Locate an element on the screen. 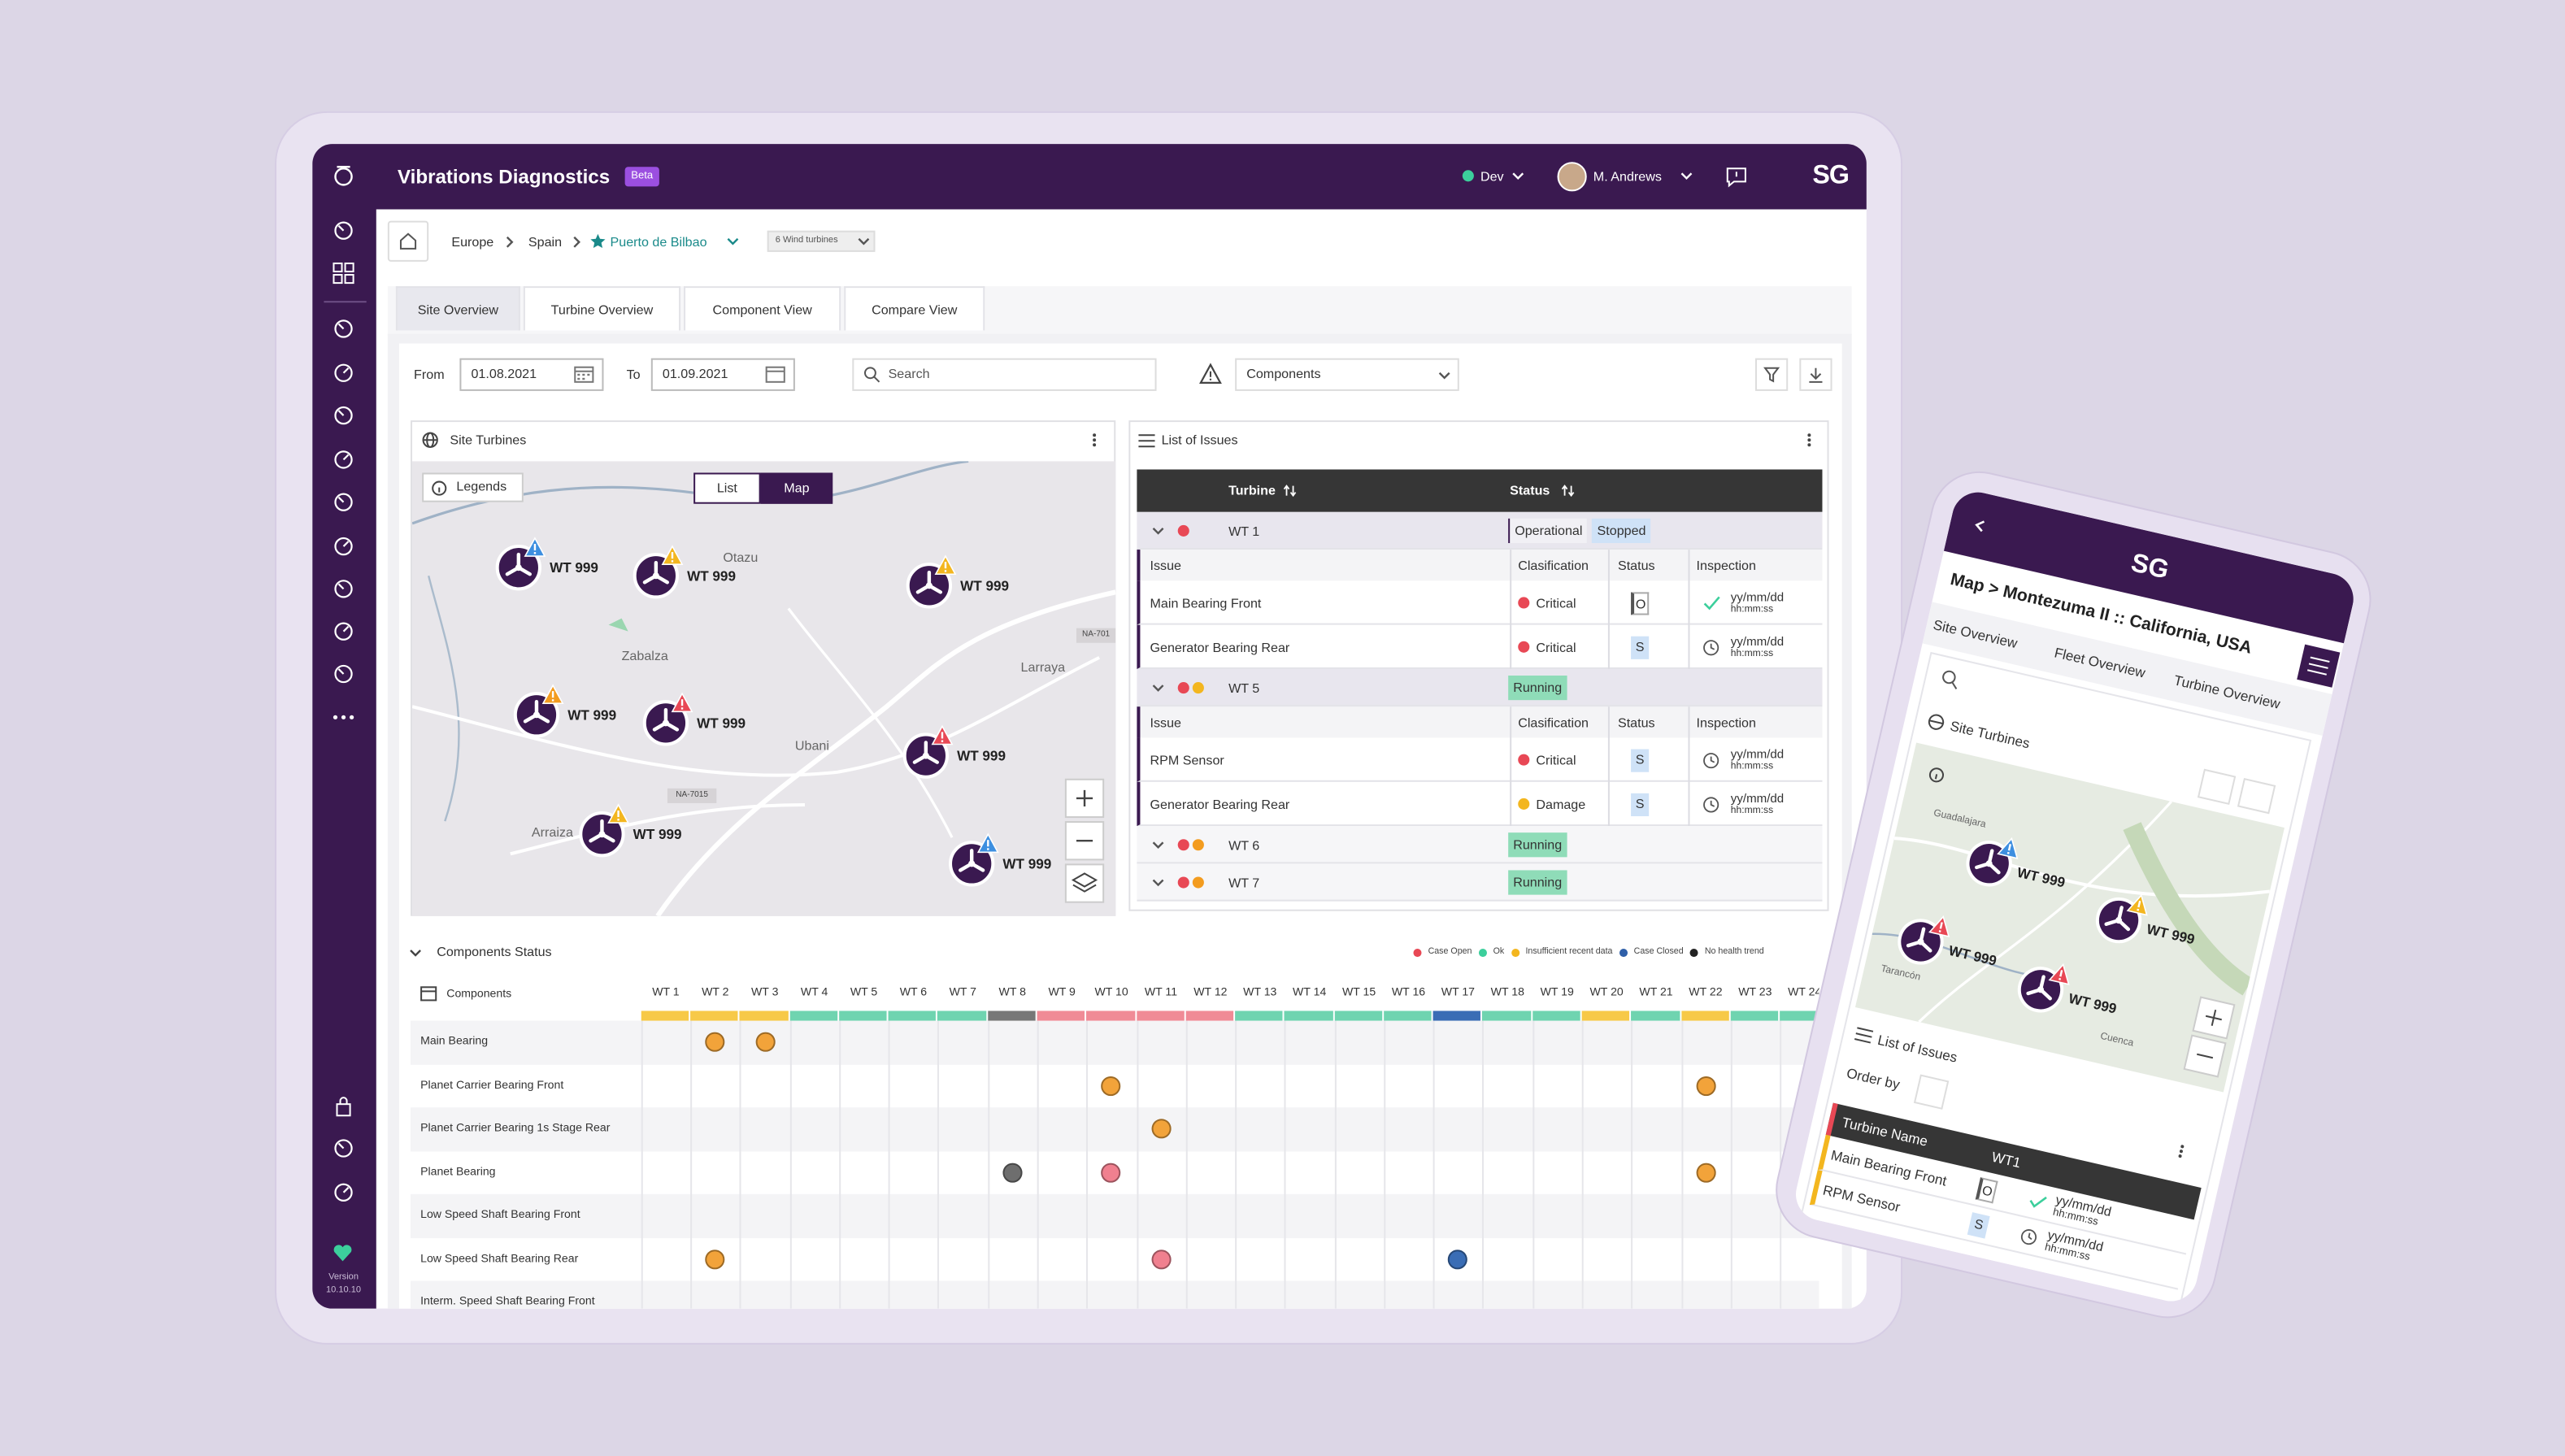 The image size is (2565, 1456). column-header: Turbine is located at coordinates (1252, 491).